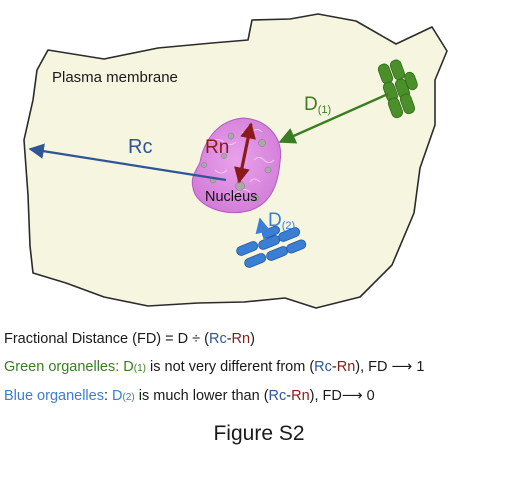 Image resolution: width=518 pixels, height=480 pixels. What do you see at coordinates (342, 396) in the screenshot?
I see `blue-tail: ), FD⟶ 0` at bounding box center [342, 396].